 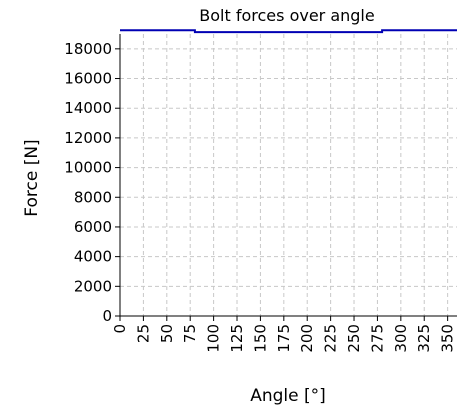 What do you see at coordinates (88, 138) in the screenshot?
I see `y-tick-label: 12000` at bounding box center [88, 138].